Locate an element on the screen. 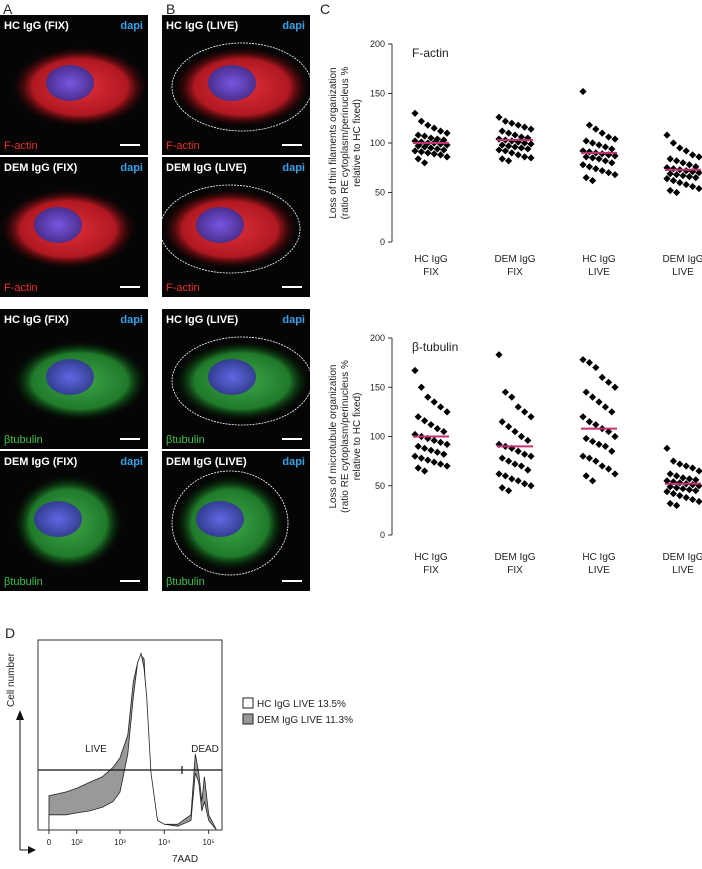  arrow-head is located at coordinates (20, 715).